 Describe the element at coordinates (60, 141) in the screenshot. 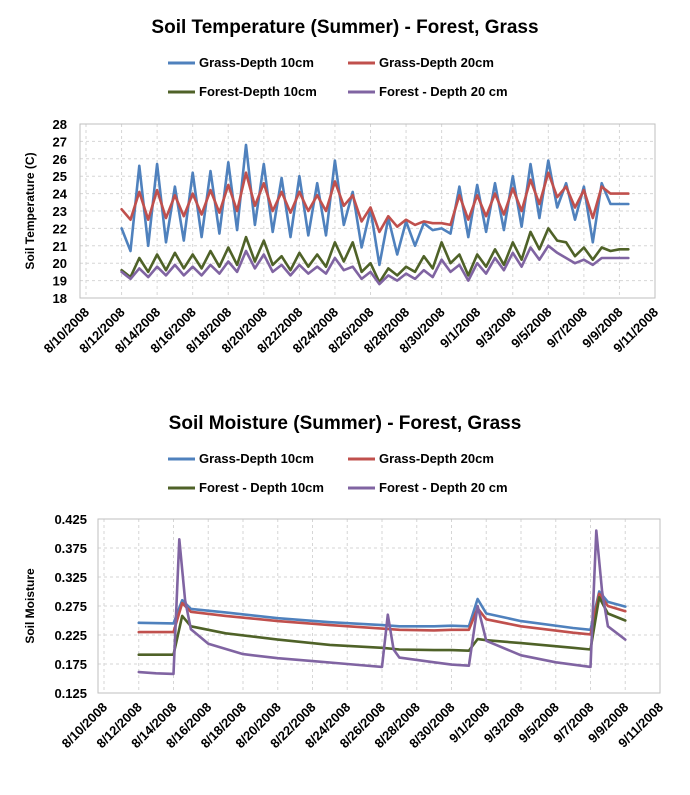

I see `temperature-y-tick-label: 27` at that location.